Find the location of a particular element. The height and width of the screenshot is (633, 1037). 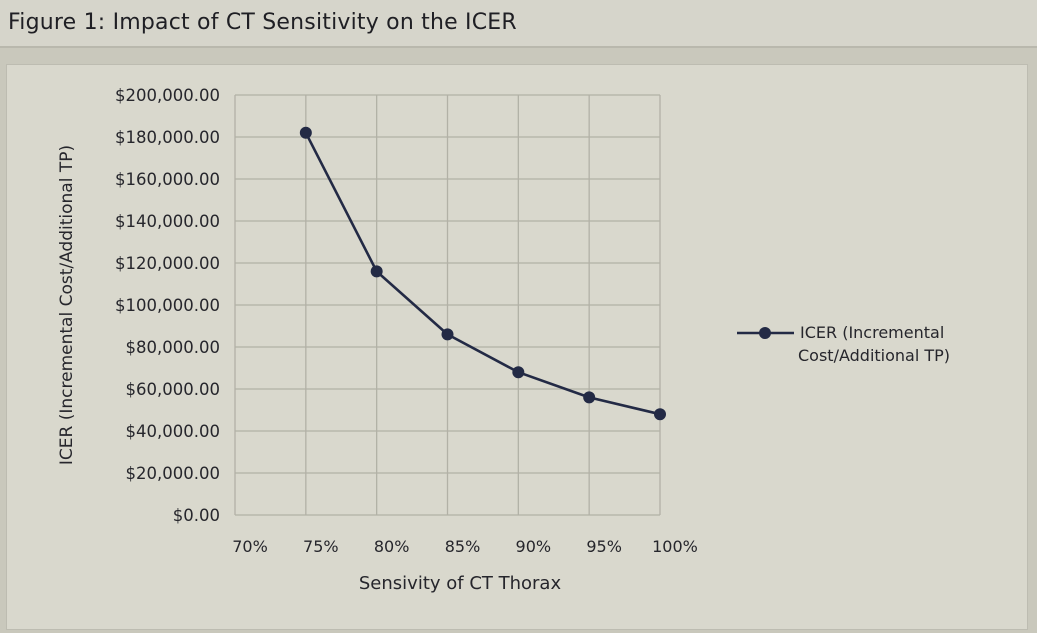

y-tick-label: $200,000.00 is located at coordinates (167, 95).